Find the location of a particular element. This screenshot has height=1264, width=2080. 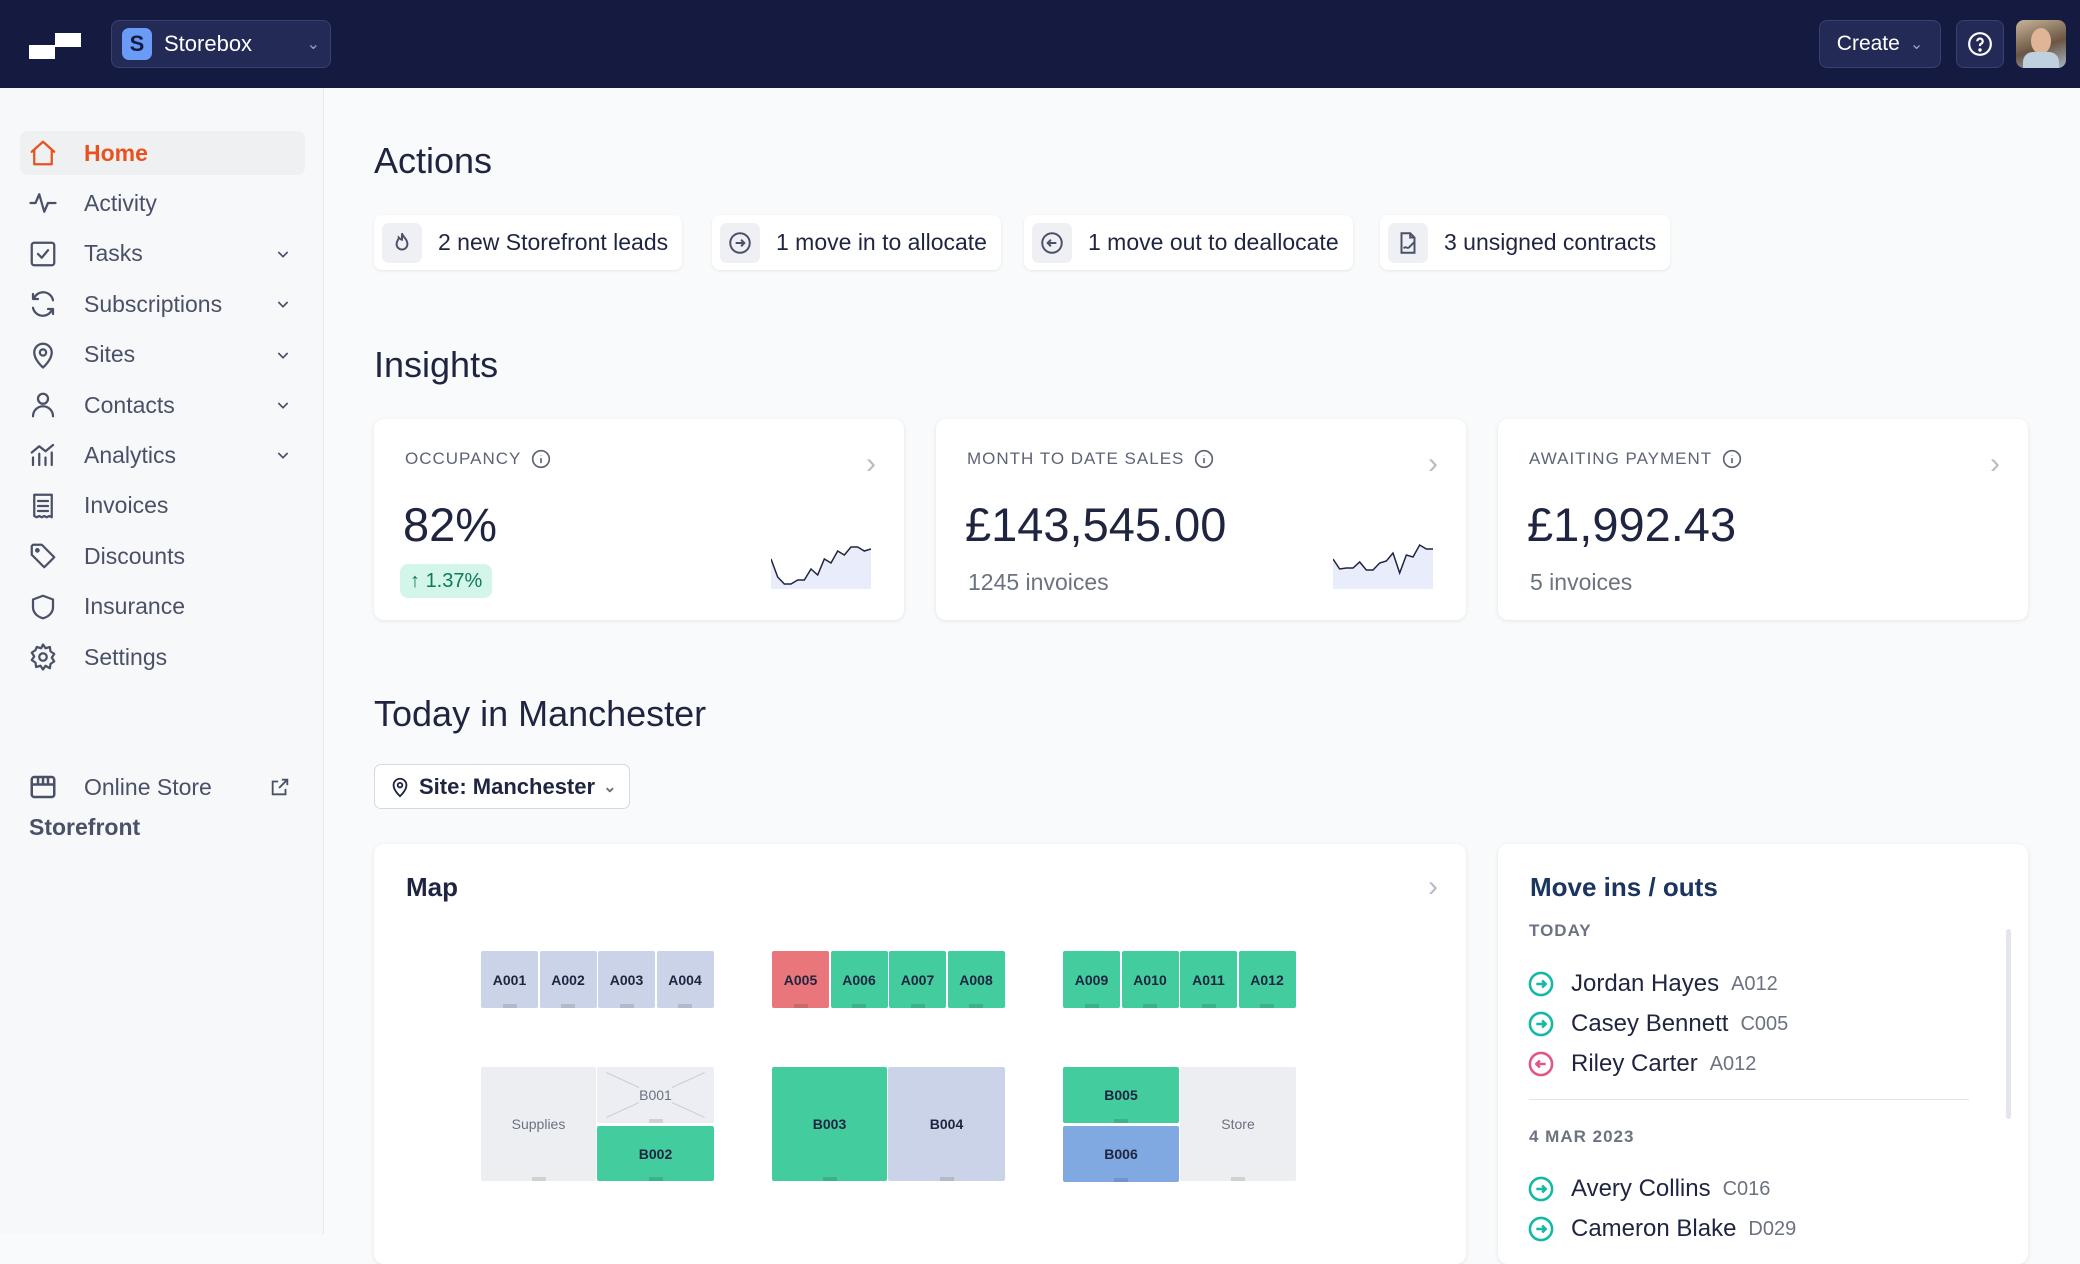

unit-label: A012 is located at coordinates (1267, 979).